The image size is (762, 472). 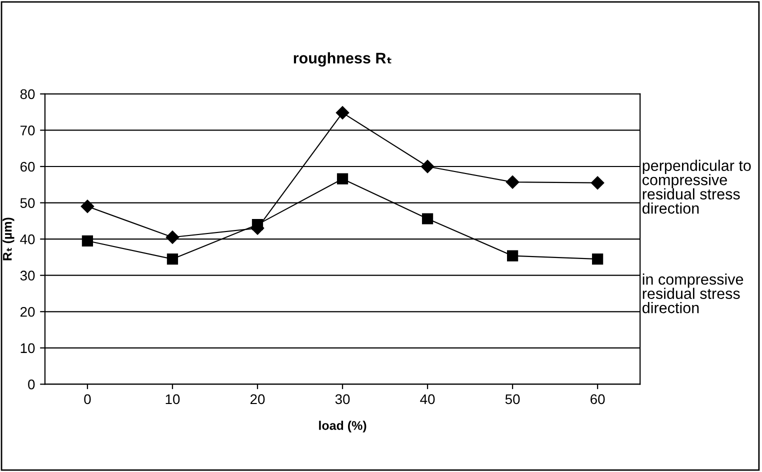 What do you see at coordinates (696, 187) in the screenshot?
I see `text: perpendicular to compressive residual stress direction` at bounding box center [696, 187].